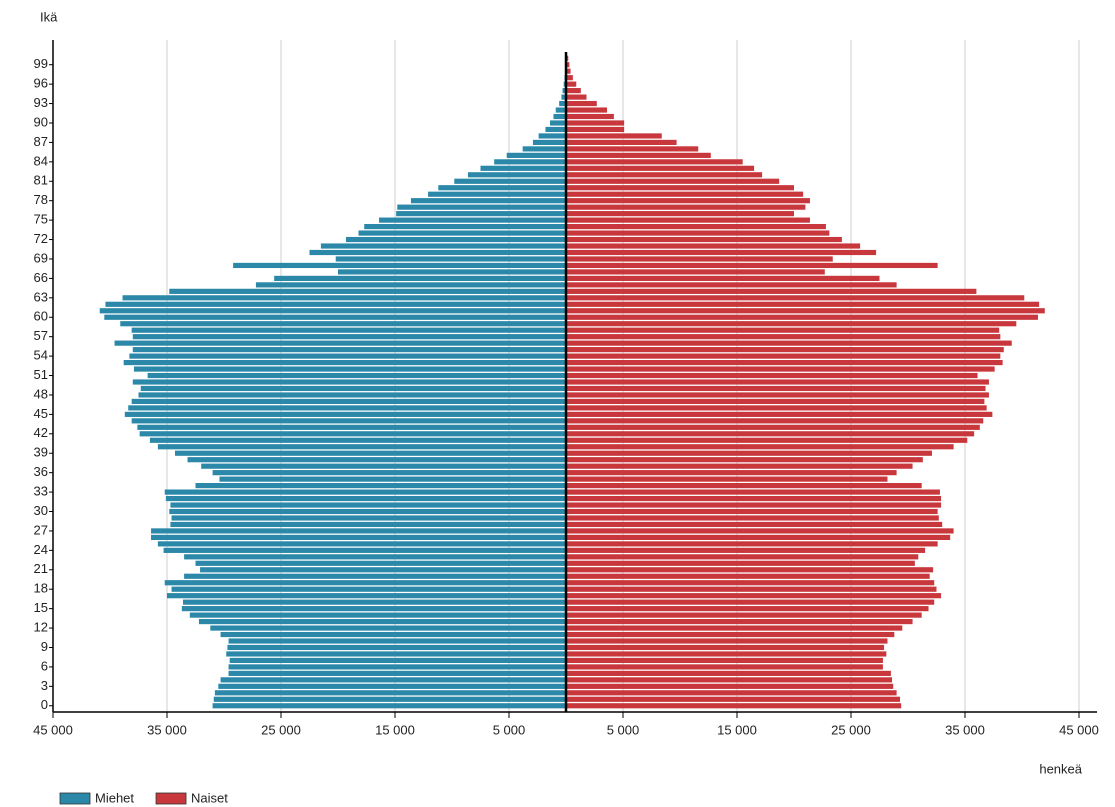 The image size is (1115, 807). I want to click on y-tick-label: 81, so click(41, 180).